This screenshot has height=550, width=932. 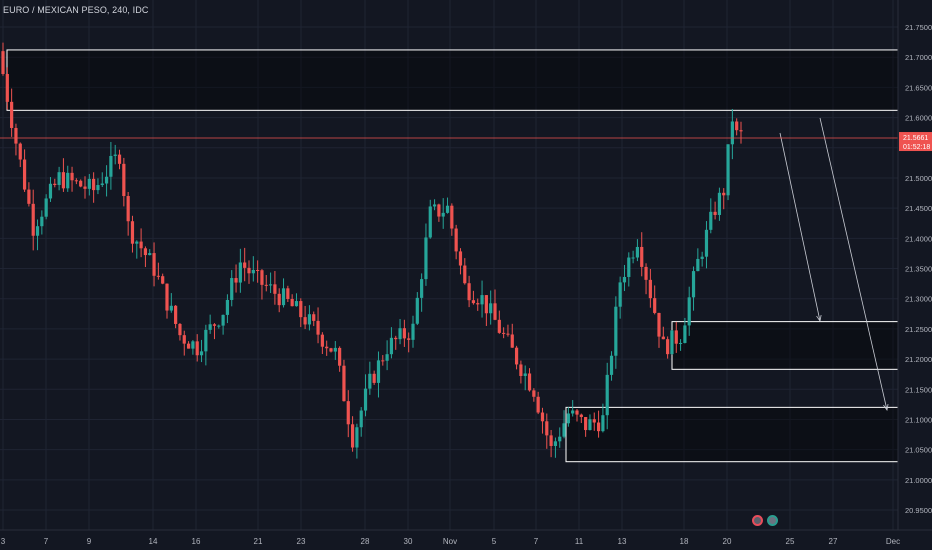 I want to click on y-tick-label: 21.3000, so click(x=918, y=299).